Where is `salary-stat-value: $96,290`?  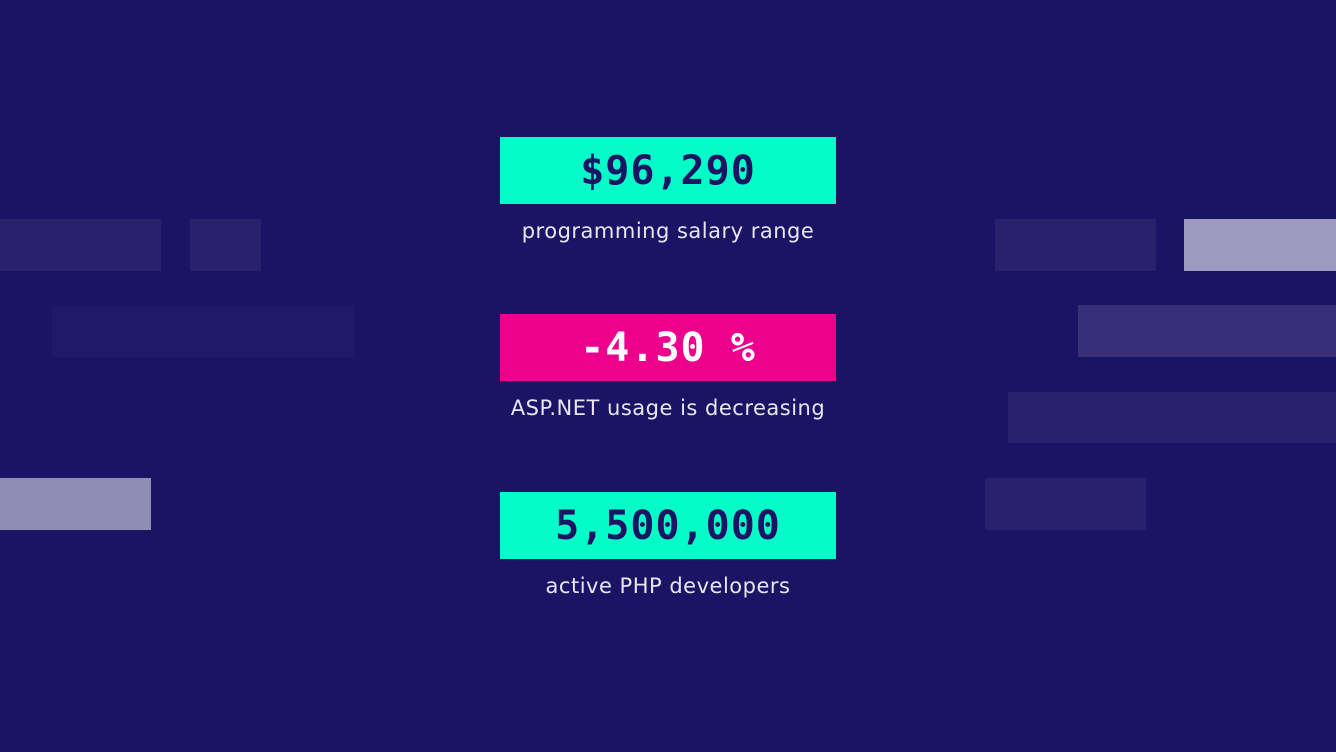 salary-stat-value: $96,290 is located at coordinates (668, 170).